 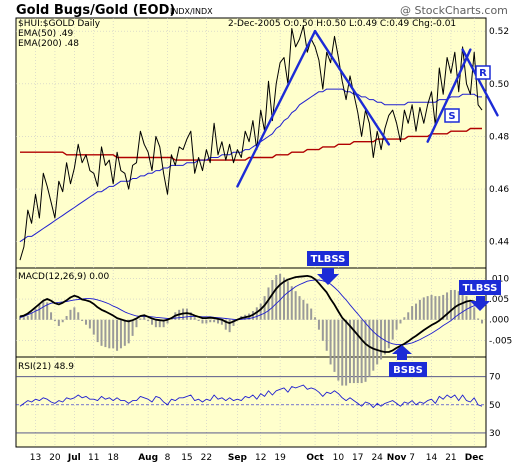 I want to click on r-box, so click(x=483, y=72).